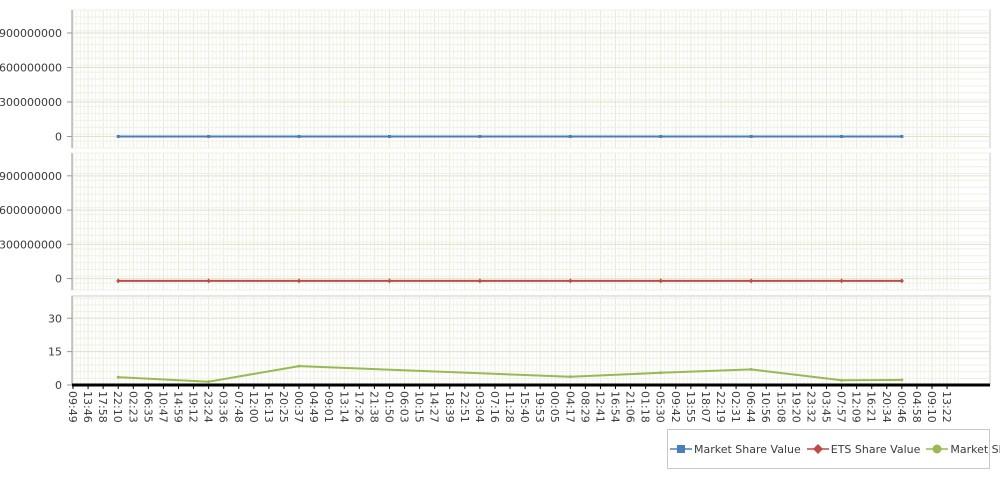 The height and width of the screenshot is (484, 1000). What do you see at coordinates (358, 407) in the screenshot?
I see `x-tick-label: 17:26` at bounding box center [358, 407].